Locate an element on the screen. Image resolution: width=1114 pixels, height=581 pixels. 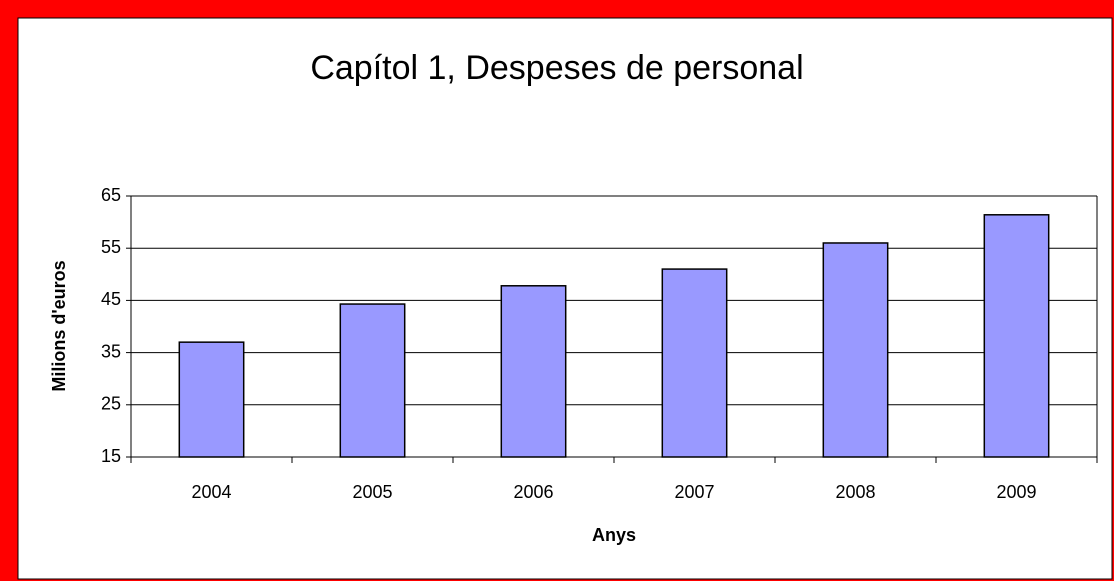
chart-title: Capítol 1, Despeses de personal is located at coordinates (556, 68).